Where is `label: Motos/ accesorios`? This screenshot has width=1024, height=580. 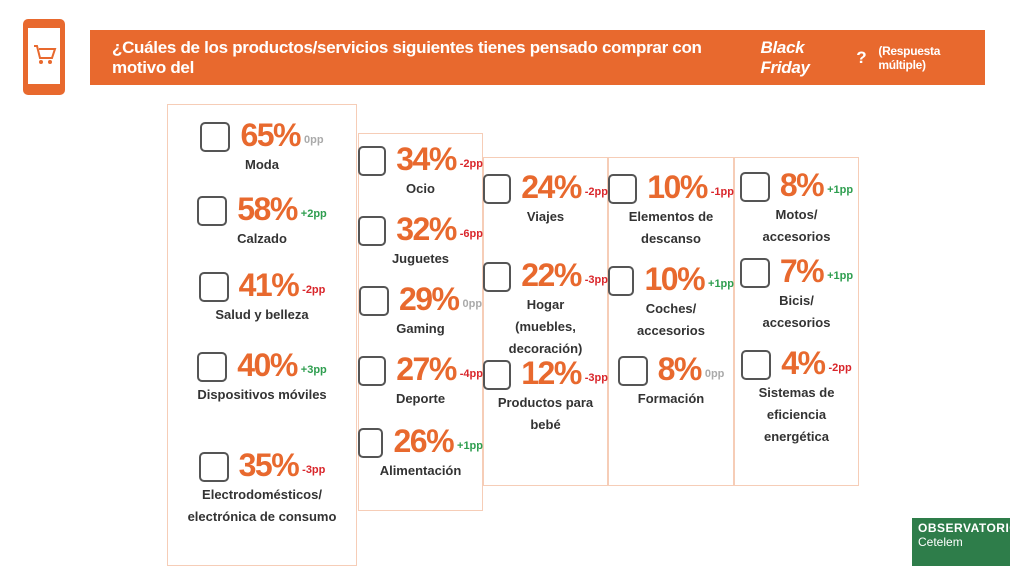 label: Motos/ accesorios is located at coordinates (796, 225).